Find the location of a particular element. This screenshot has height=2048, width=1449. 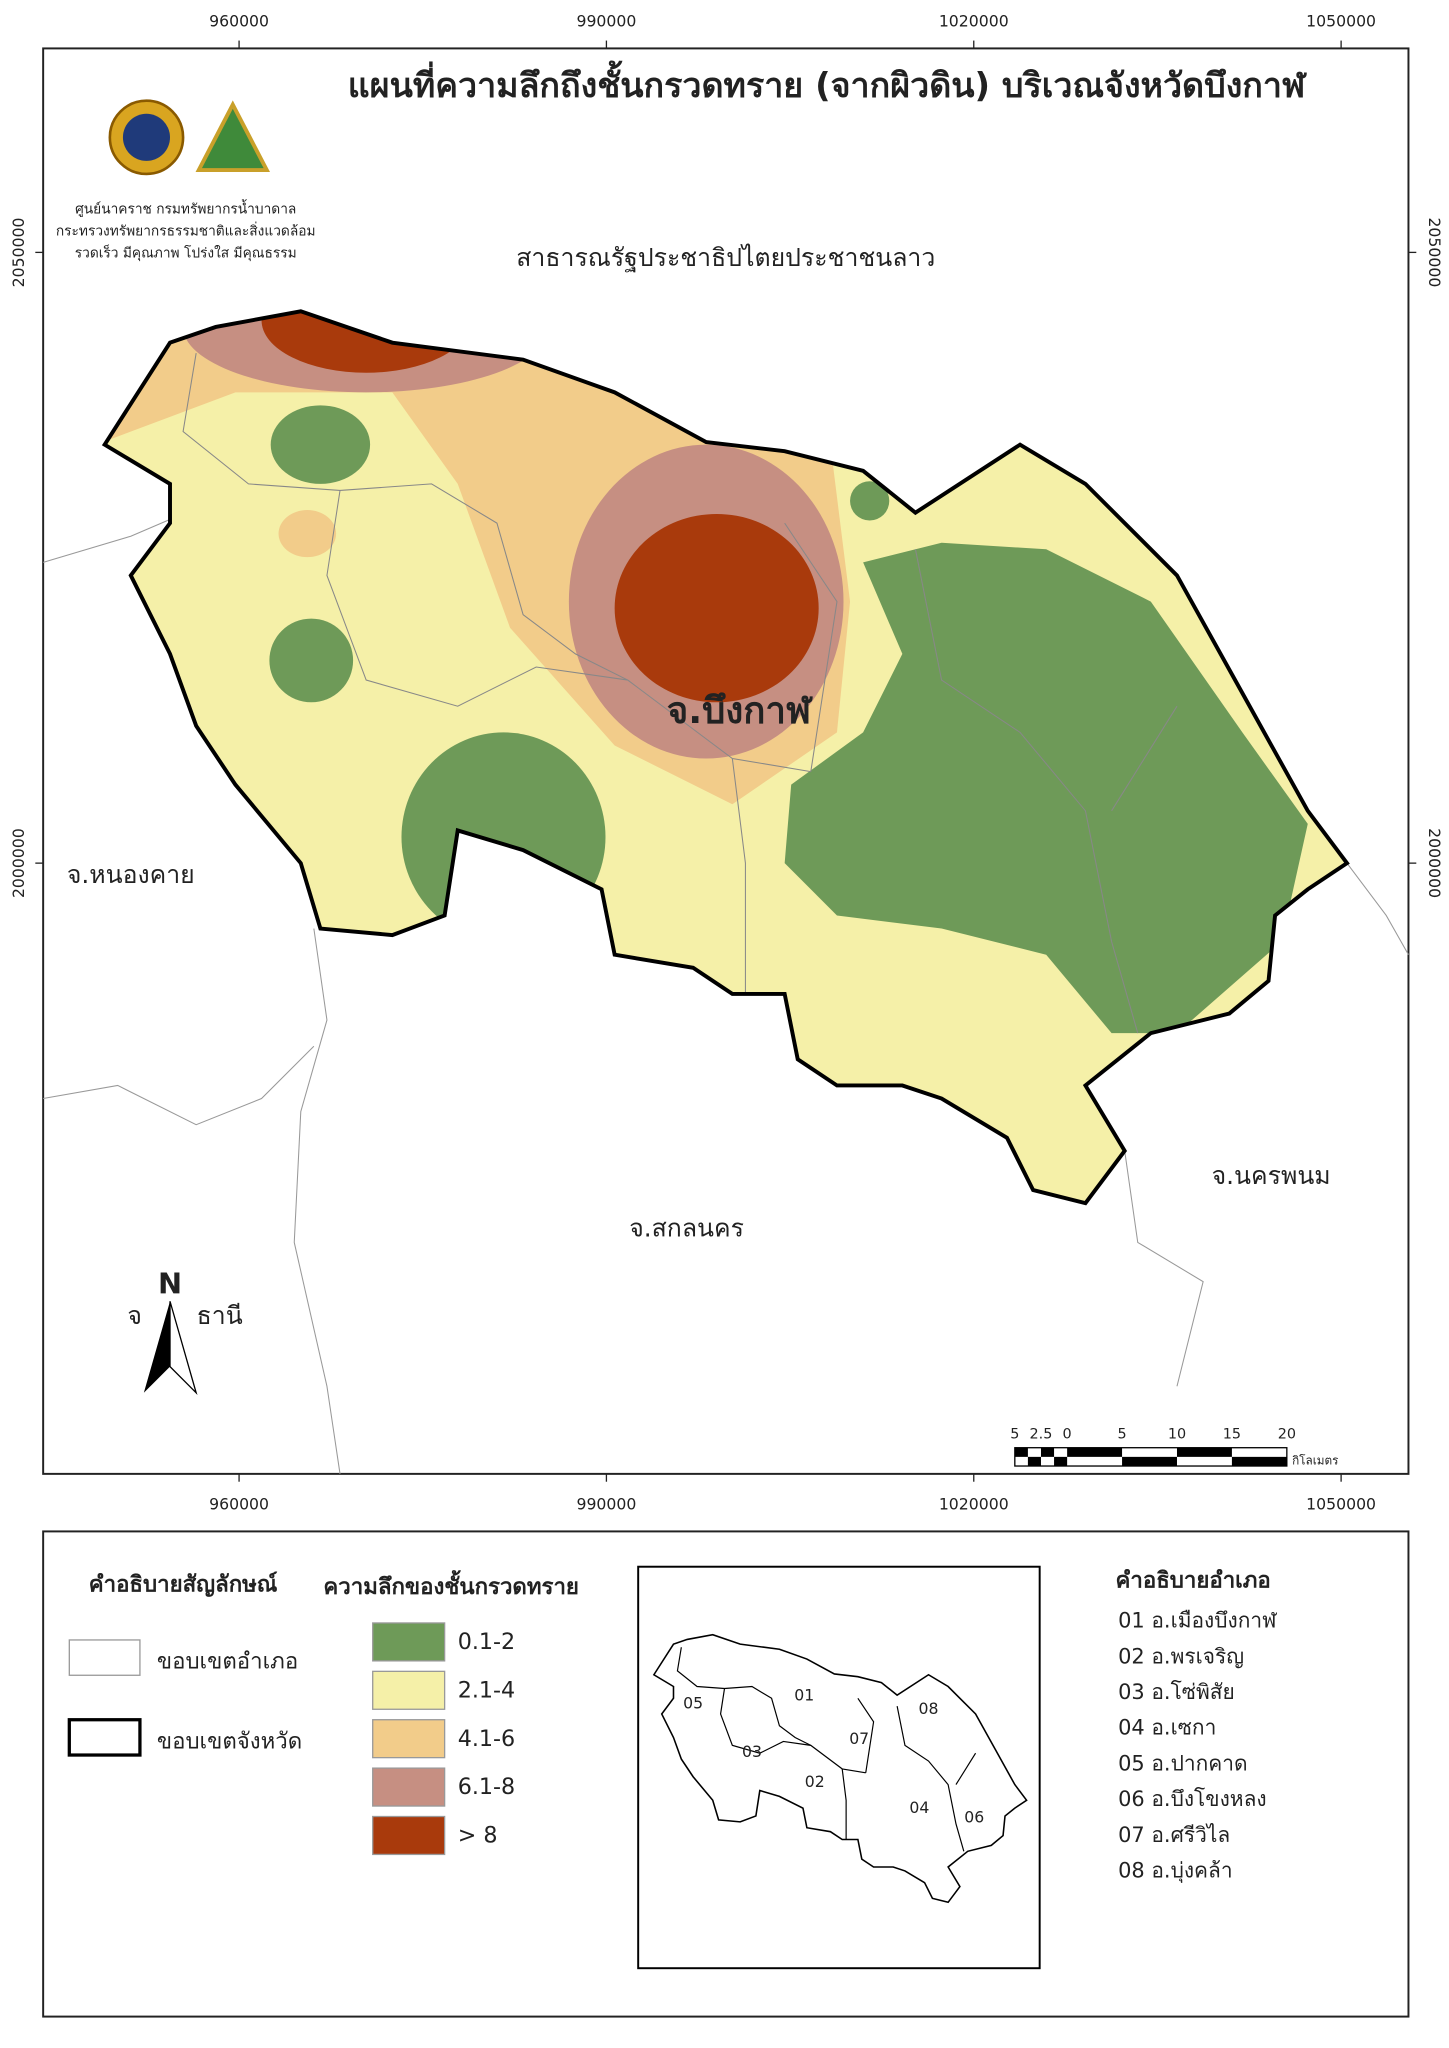

district-title: คำอธิบายอำเภอ is located at coordinates (1193, 1581).